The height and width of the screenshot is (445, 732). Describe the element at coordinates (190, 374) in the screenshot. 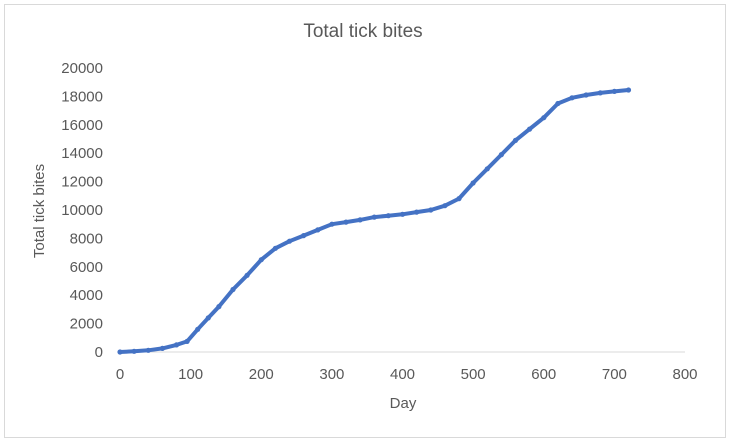

I see `x-tick-label: 100` at that location.